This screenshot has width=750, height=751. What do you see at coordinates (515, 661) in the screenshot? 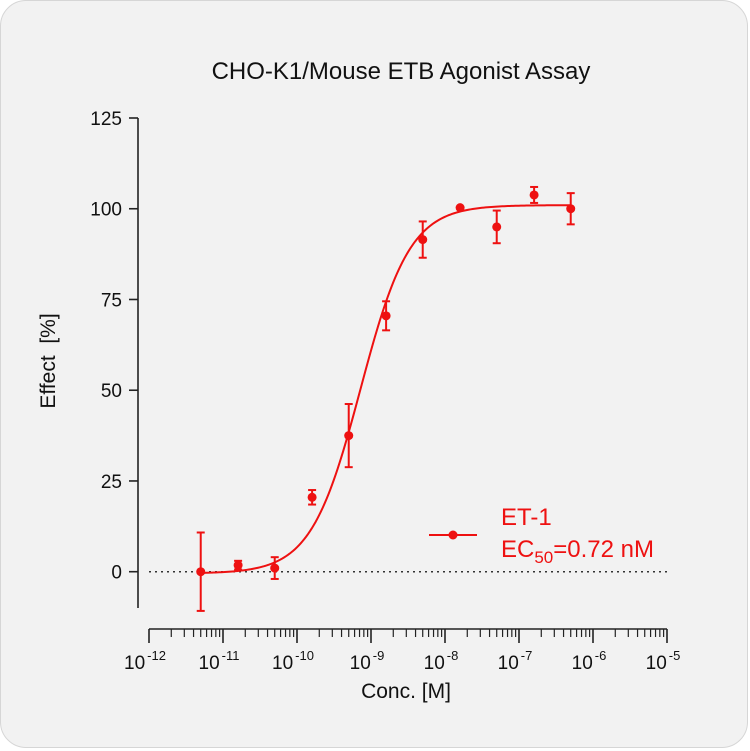
I see `x-tick-label: 10 -7` at bounding box center [515, 661].